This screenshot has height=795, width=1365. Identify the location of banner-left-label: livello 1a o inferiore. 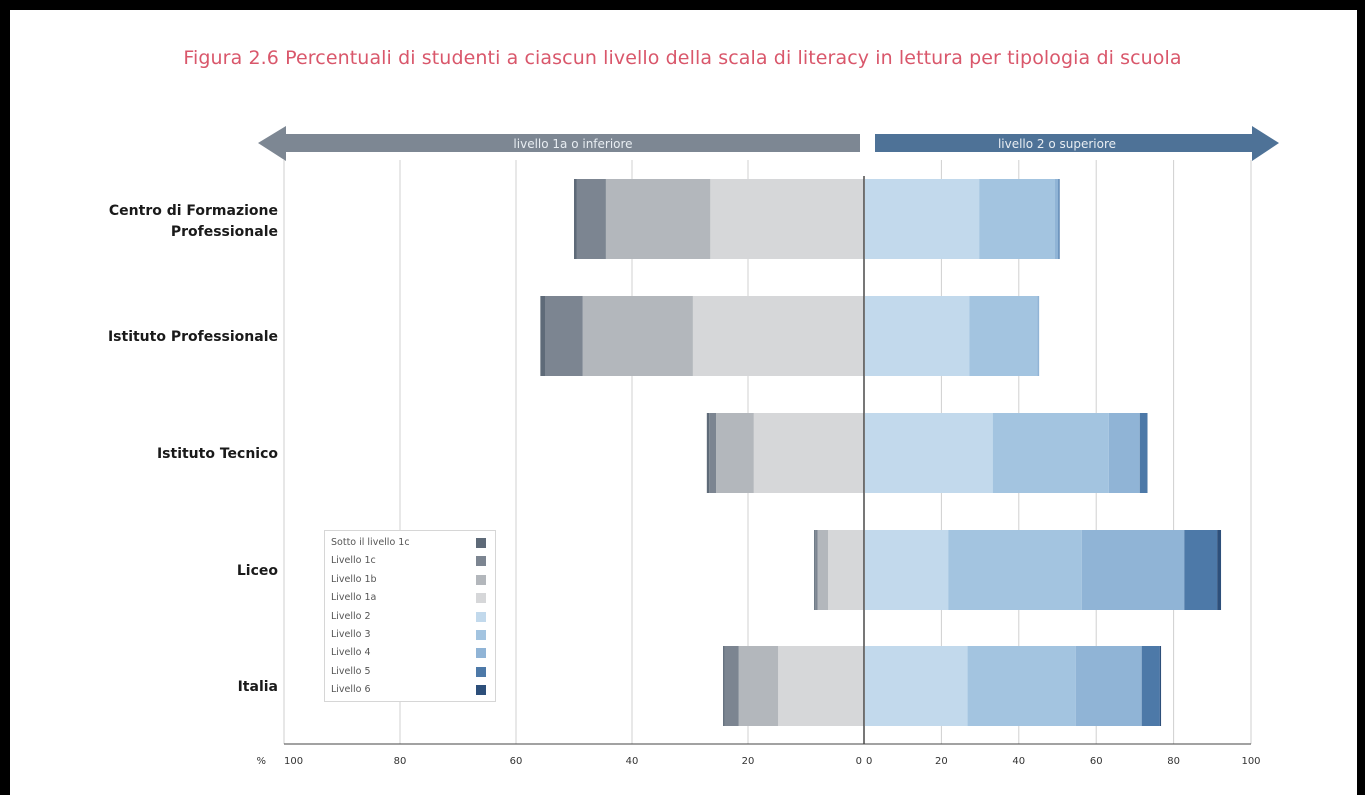
(572, 144).